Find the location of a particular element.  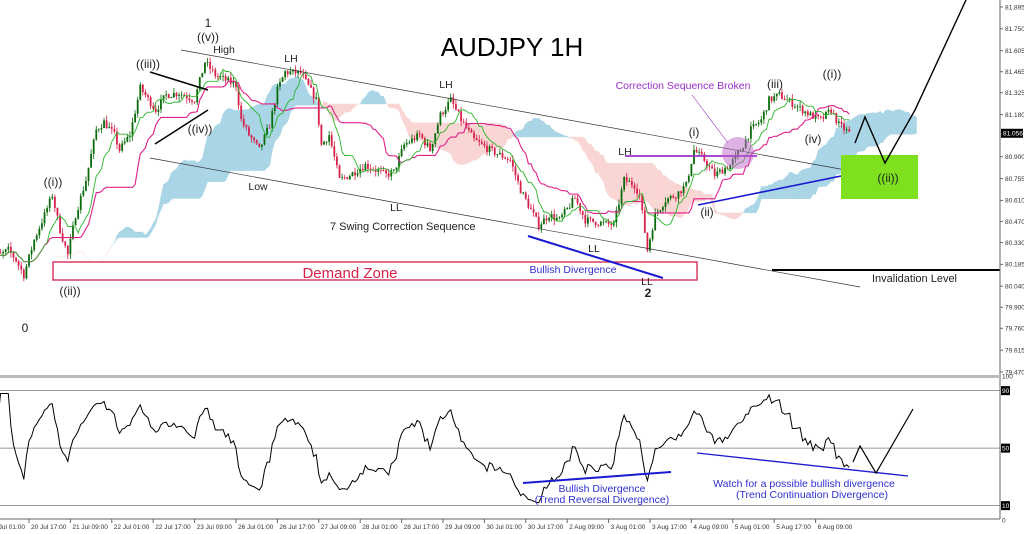

time-tick-label: 5 Aug 17:00 is located at coordinates (793, 527).